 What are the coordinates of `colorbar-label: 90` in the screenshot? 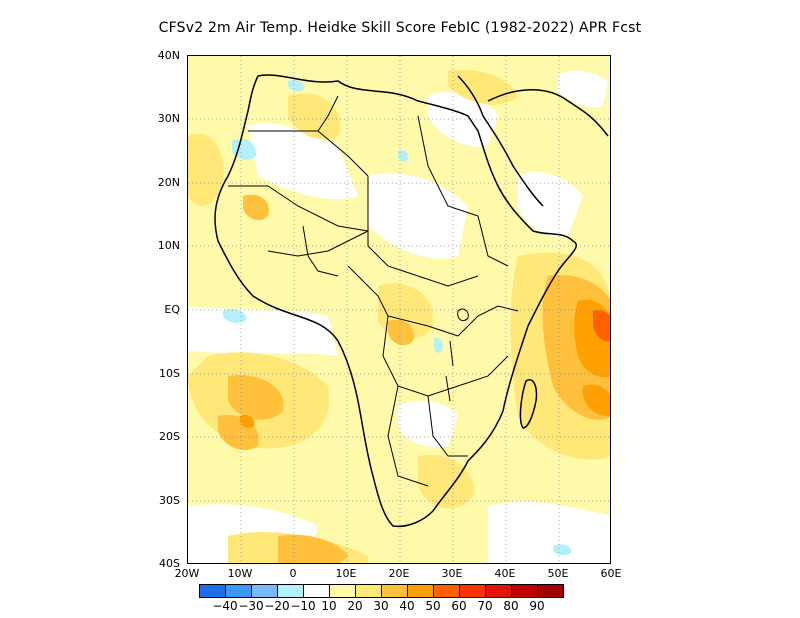 It's located at (537, 606).